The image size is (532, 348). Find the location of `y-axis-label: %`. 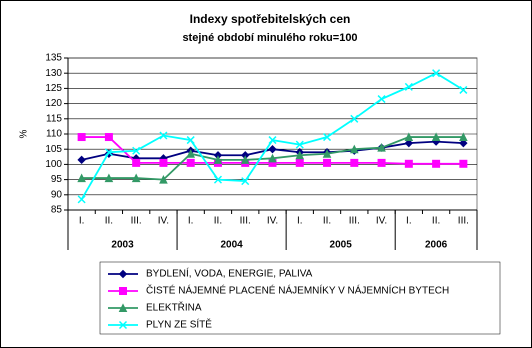

y-axis-label: % is located at coordinates (24, 133).